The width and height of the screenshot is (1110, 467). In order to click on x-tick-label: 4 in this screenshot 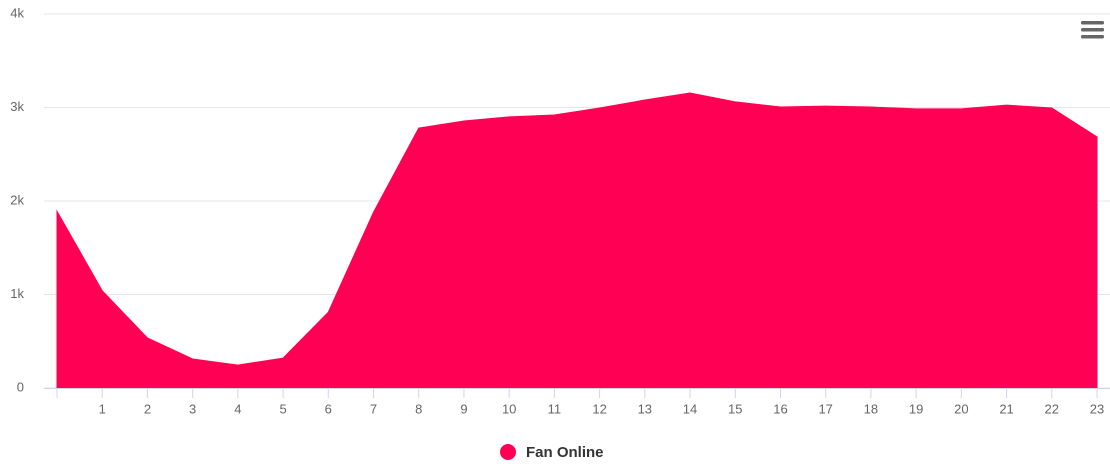, I will do `click(237, 408)`.